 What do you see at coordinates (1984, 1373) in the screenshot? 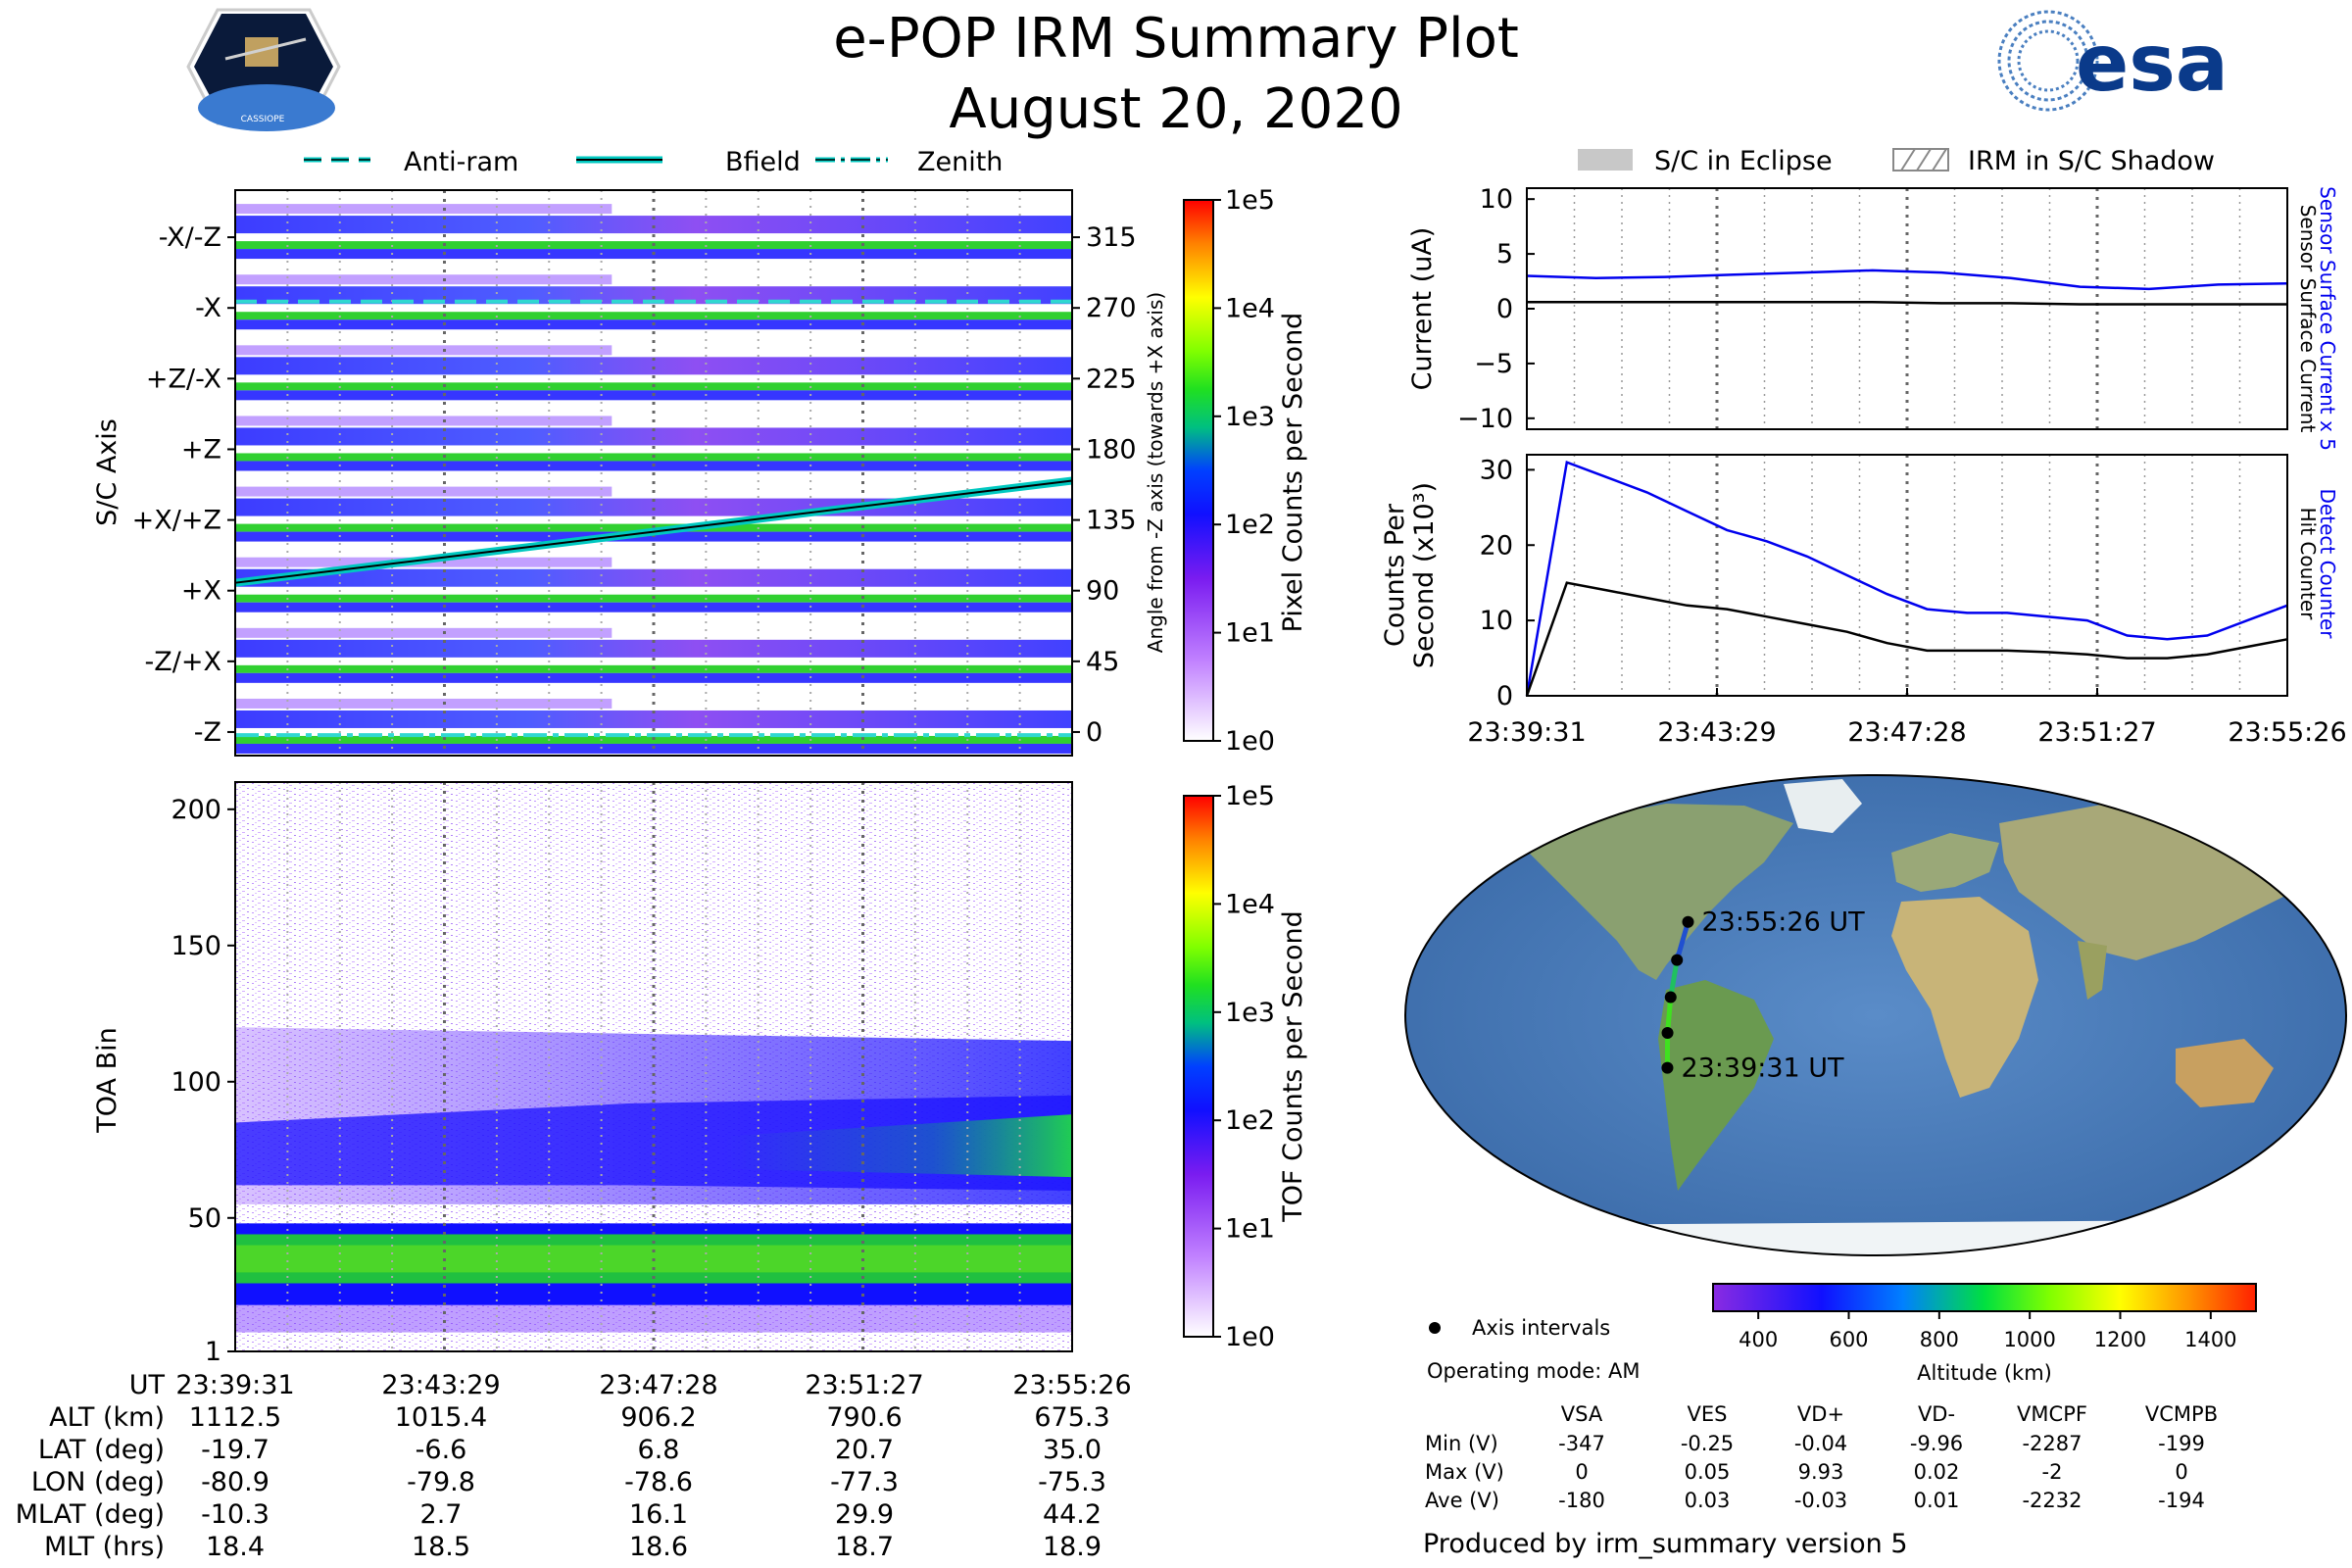
I see `altitude-colorbar-label: Altitude (km)` at bounding box center [1984, 1373].